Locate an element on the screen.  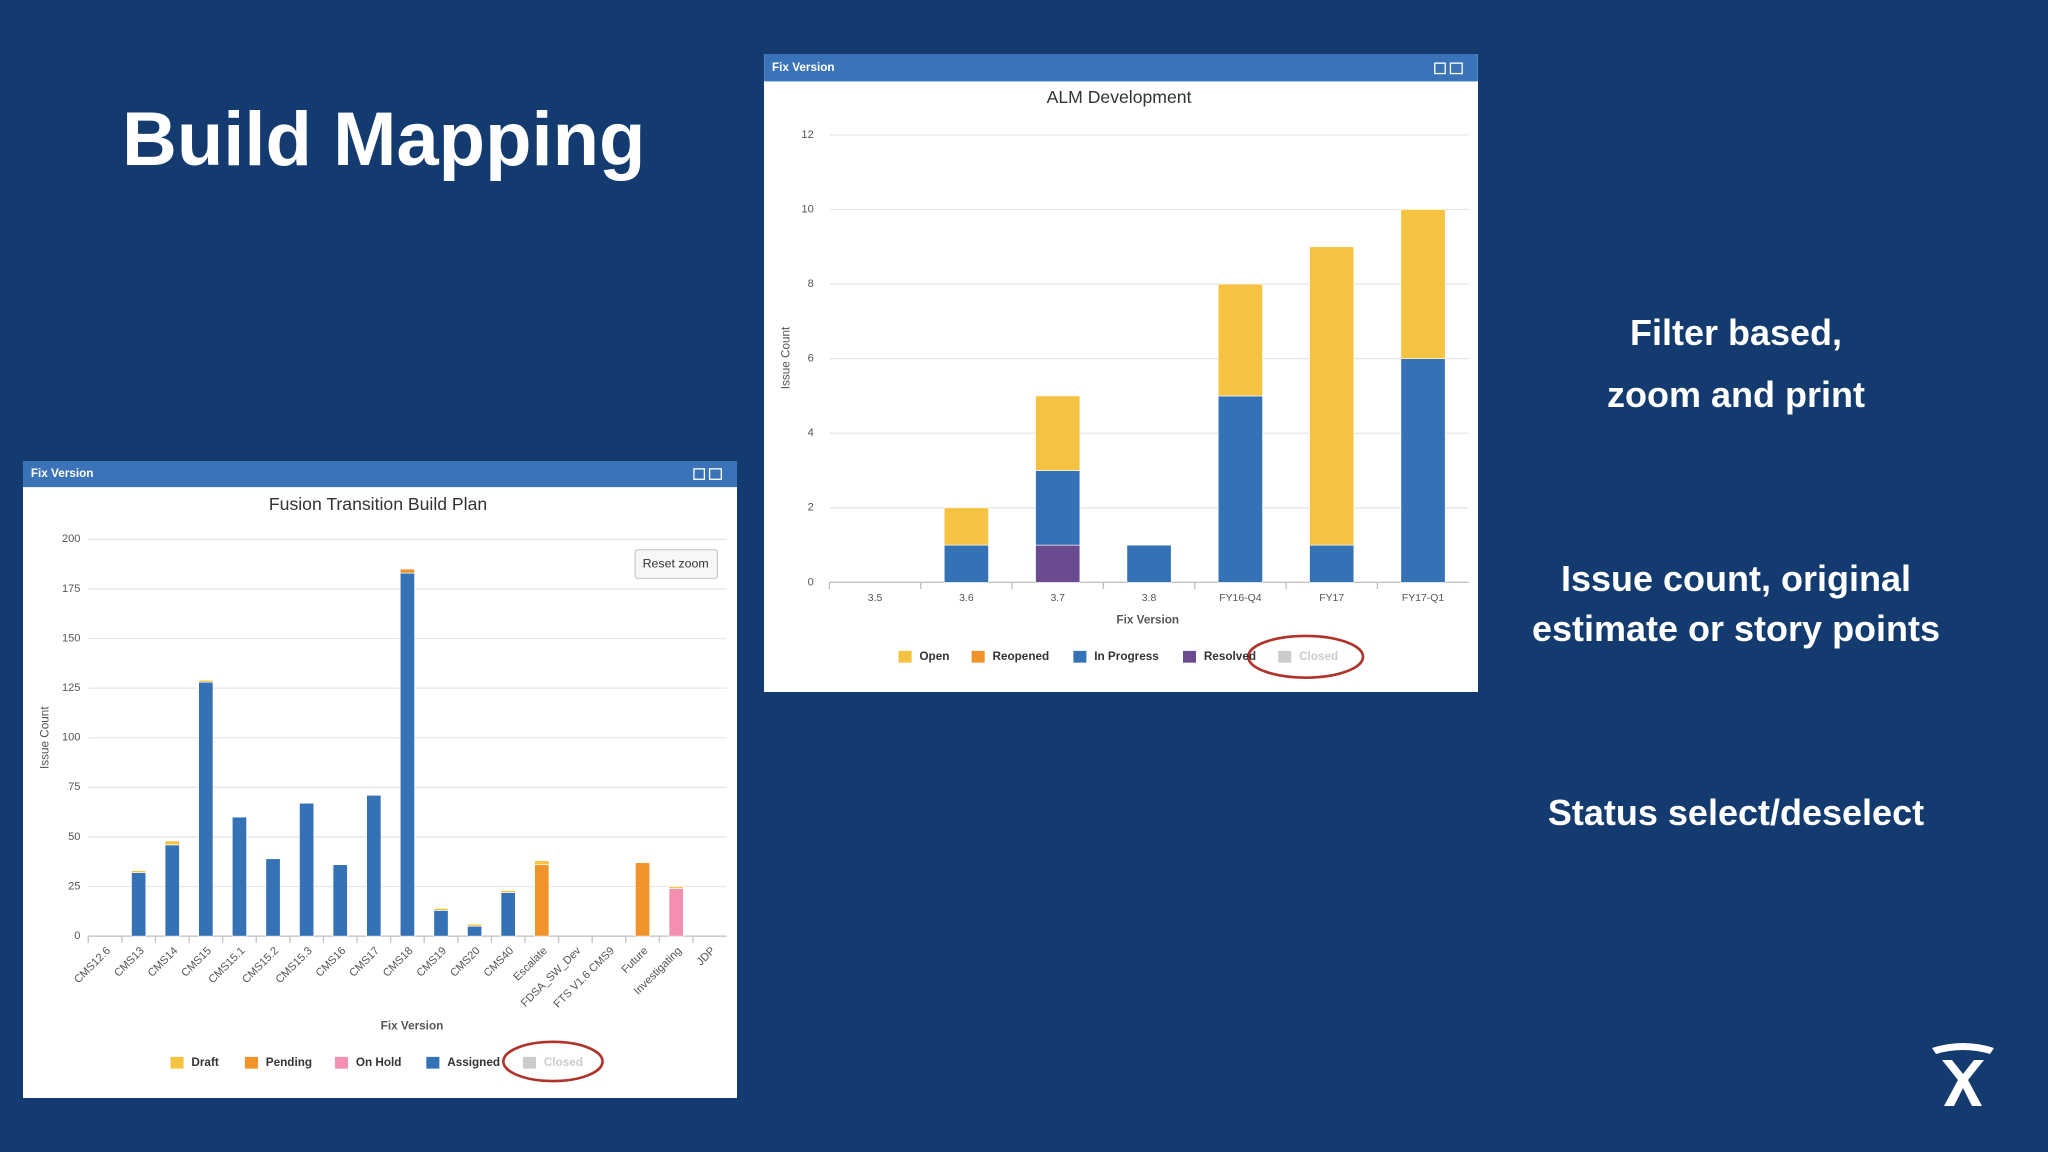
x-tick-label: FY16-Q4 is located at coordinates (1240, 598).